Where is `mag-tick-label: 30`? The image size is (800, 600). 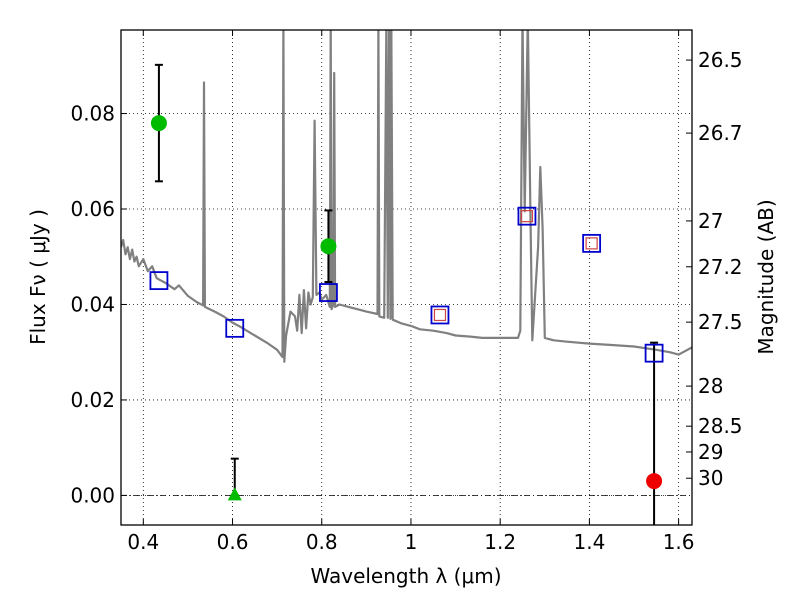
mag-tick-label: 30 is located at coordinates (710, 478).